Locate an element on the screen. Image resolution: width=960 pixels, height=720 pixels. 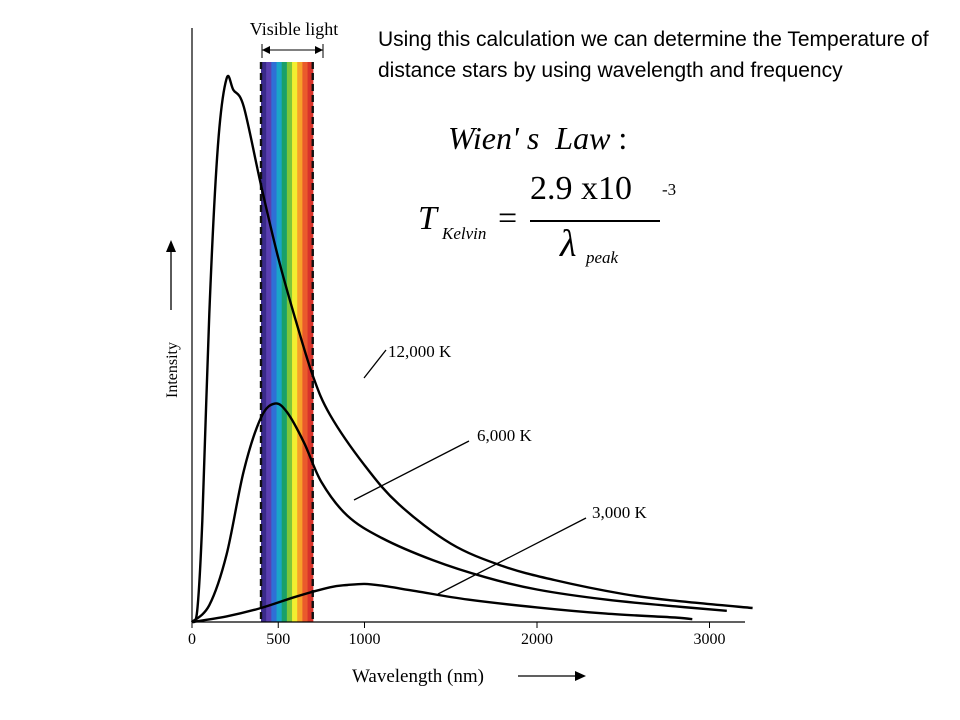
y-axis-label: Intensity is located at coordinates (172, 370).